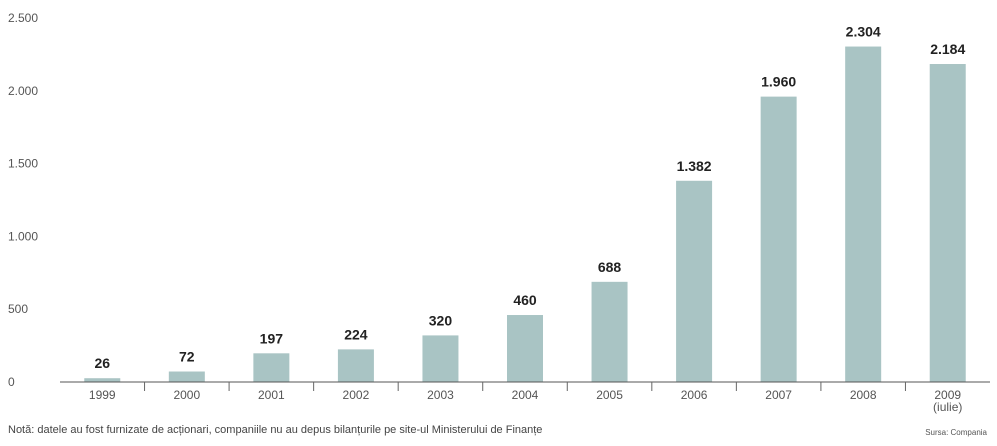  What do you see at coordinates (23, 200) in the screenshot?
I see `y-axis-ticks: 0 500 1.000 1.500 2.000 2.500` at bounding box center [23, 200].